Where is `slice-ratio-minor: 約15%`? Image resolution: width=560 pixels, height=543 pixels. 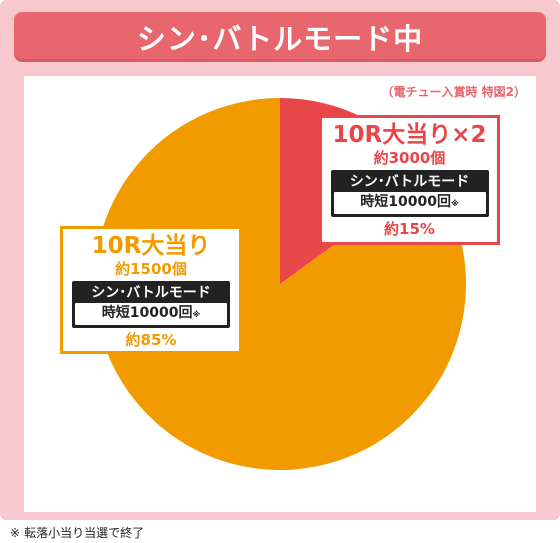
slice-ratio-minor: 約15% is located at coordinates (409, 229).